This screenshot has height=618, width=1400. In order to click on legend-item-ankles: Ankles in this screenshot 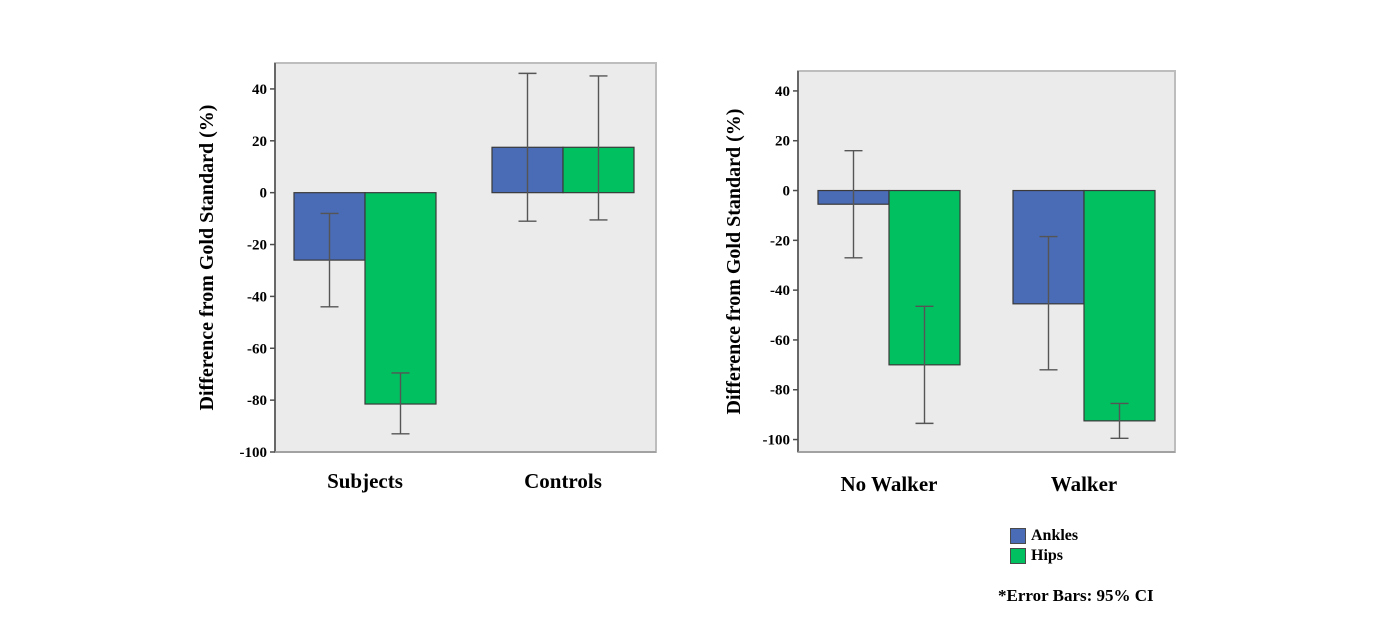, I will do `click(1044, 536)`.